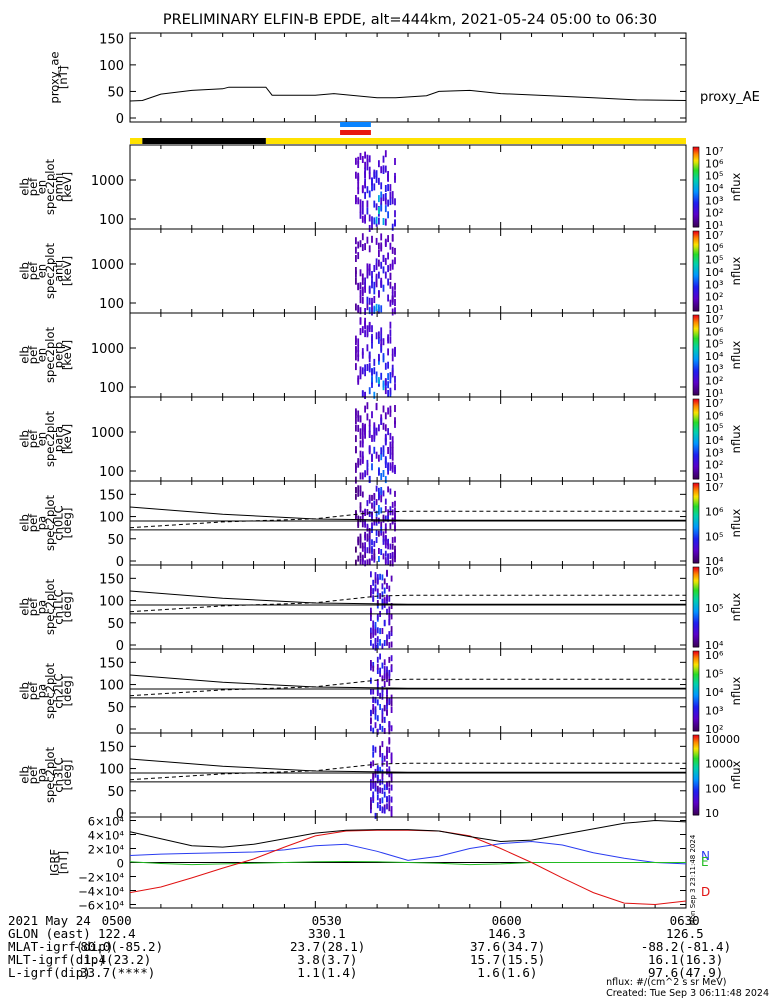  Describe the element at coordinates (59, 690) in the screenshot. I see `ylabel-line: ch2LC` at that location.